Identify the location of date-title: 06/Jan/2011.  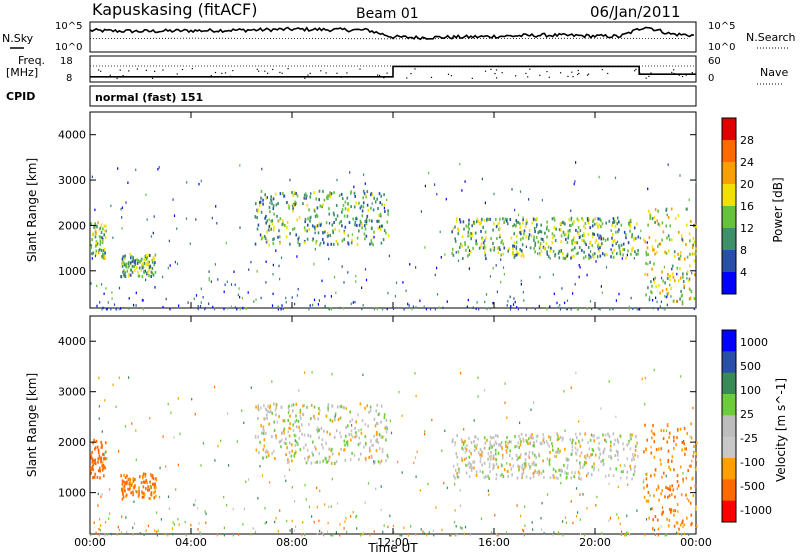
(635, 12).